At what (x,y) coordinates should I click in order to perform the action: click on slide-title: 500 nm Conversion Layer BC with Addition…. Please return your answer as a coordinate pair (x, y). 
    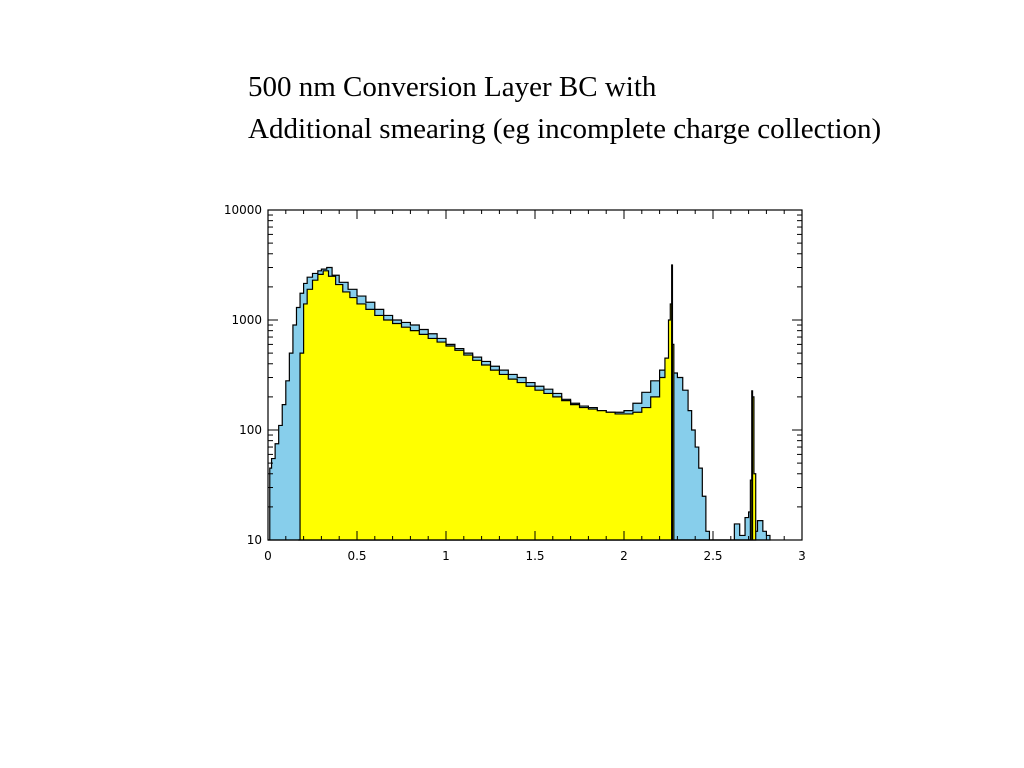
    Looking at the image, I should click on (564, 108).